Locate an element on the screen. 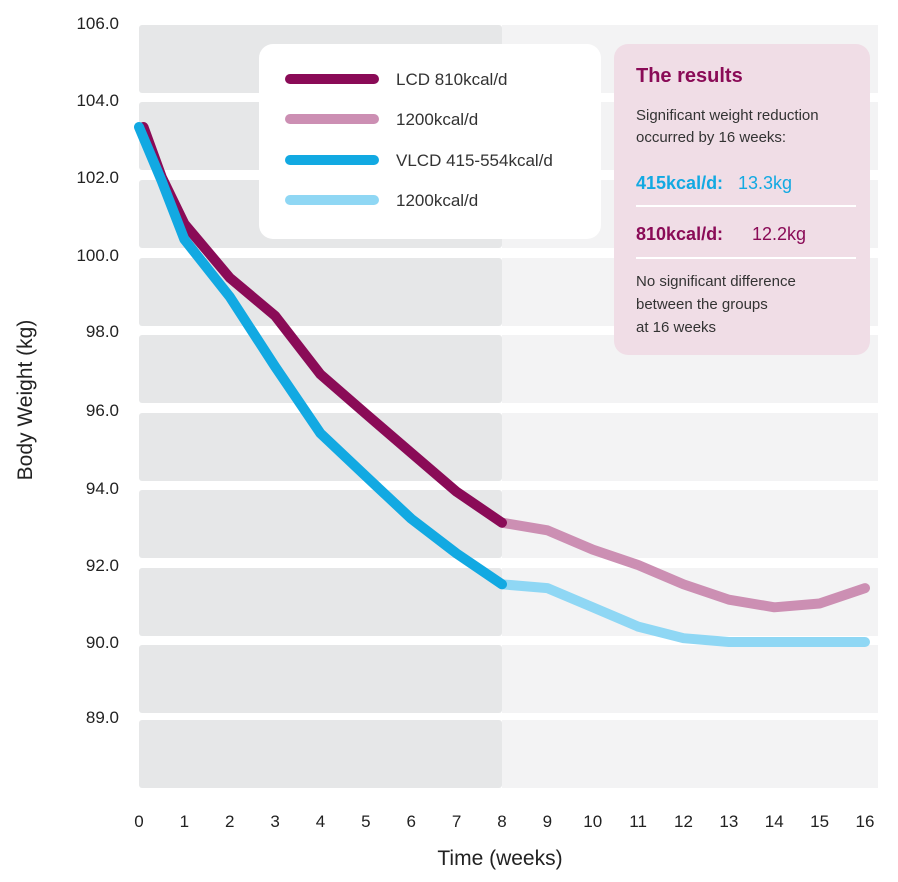 This screenshot has width=898, height=882. y-tick-label: 102.0 is located at coordinates (97, 177).